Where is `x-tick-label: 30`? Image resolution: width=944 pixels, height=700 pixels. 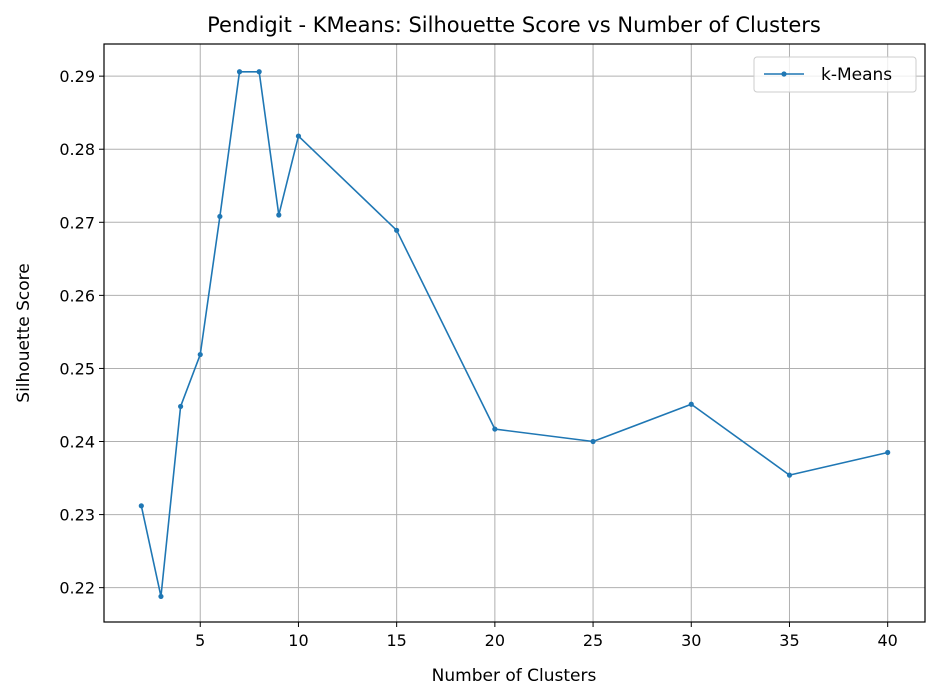
x-tick-label: 30 is located at coordinates (691, 640).